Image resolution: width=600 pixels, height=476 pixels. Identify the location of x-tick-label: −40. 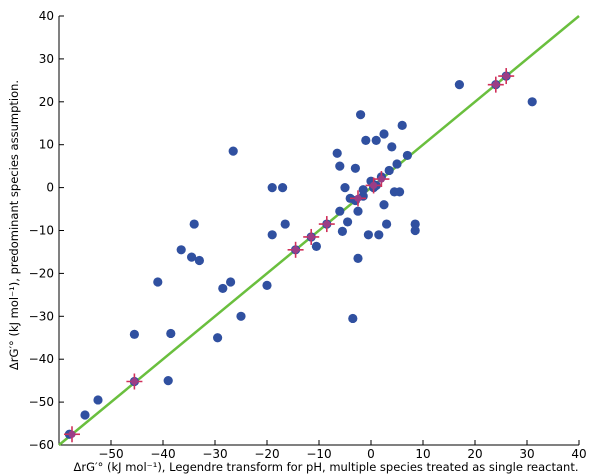
(162, 454).